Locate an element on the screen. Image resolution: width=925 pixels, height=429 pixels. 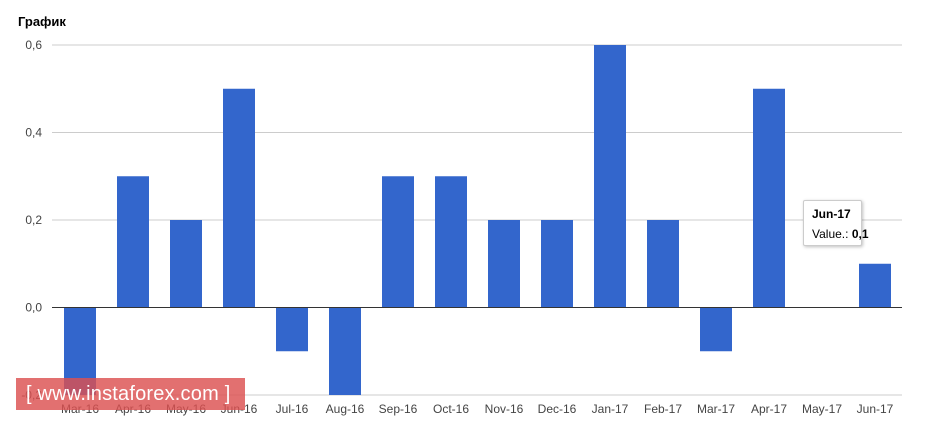
y-tick-label: 0,2 is located at coordinates (33, 220).